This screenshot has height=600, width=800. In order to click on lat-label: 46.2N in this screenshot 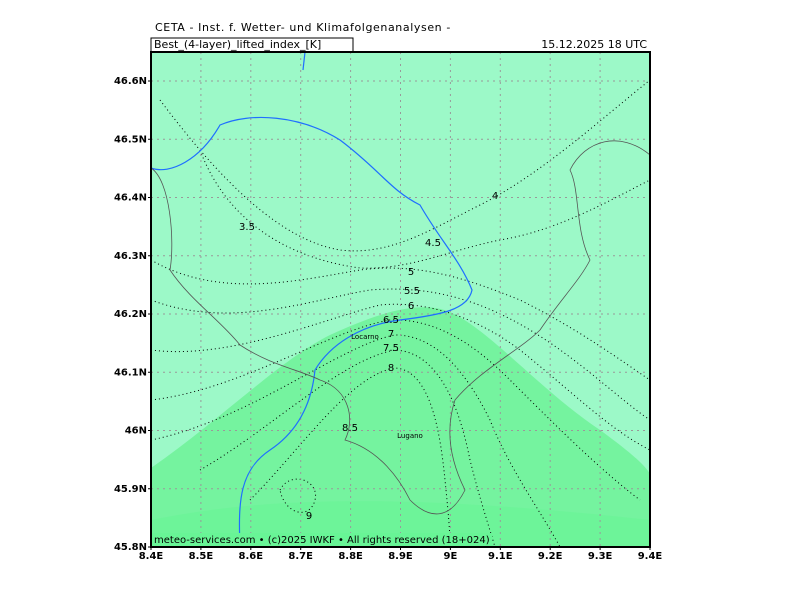, I will do `click(130, 314)`.